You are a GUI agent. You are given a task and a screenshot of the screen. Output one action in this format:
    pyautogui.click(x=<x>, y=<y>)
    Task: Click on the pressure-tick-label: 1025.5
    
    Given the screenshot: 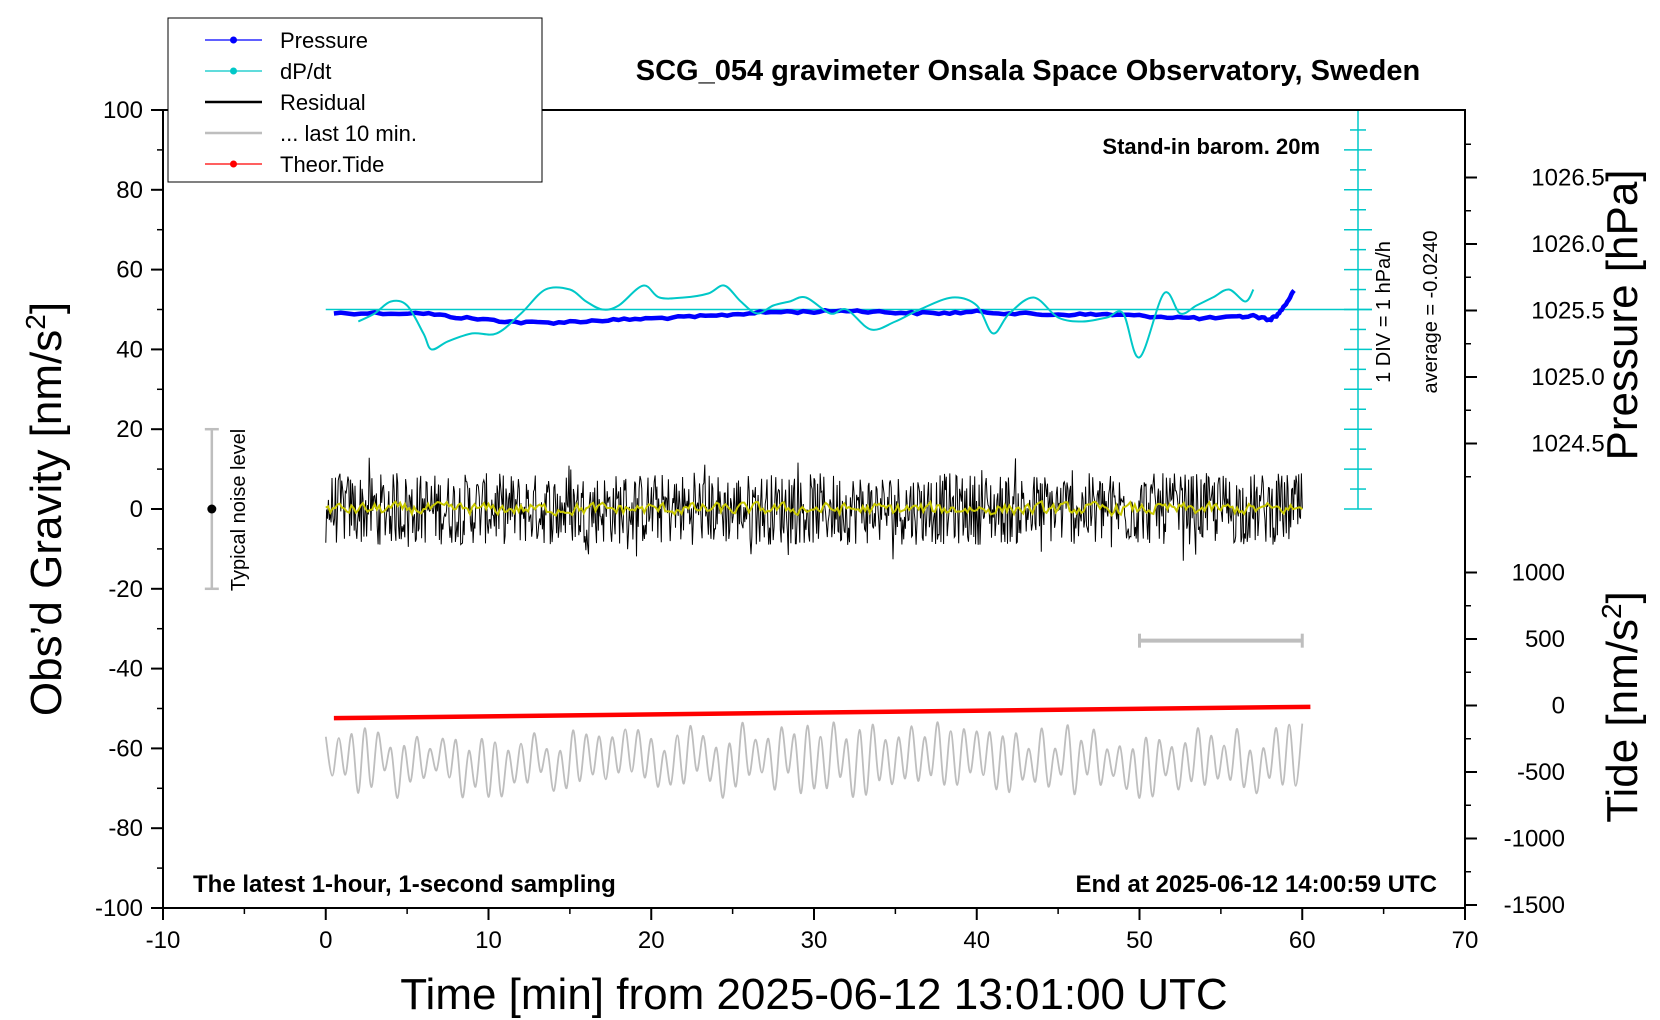 What is the action you would take?
    pyautogui.click(x=1567, y=311)
    